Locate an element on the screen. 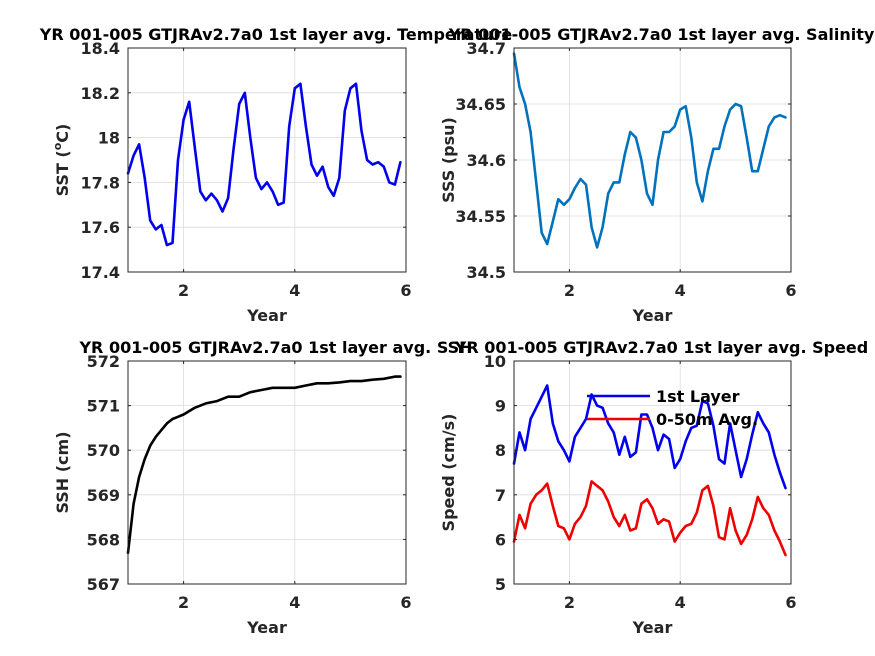 This screenshot has width=875, height=656. y-axis-label: Speed (cm/s) is located at coordinates (448, 473).